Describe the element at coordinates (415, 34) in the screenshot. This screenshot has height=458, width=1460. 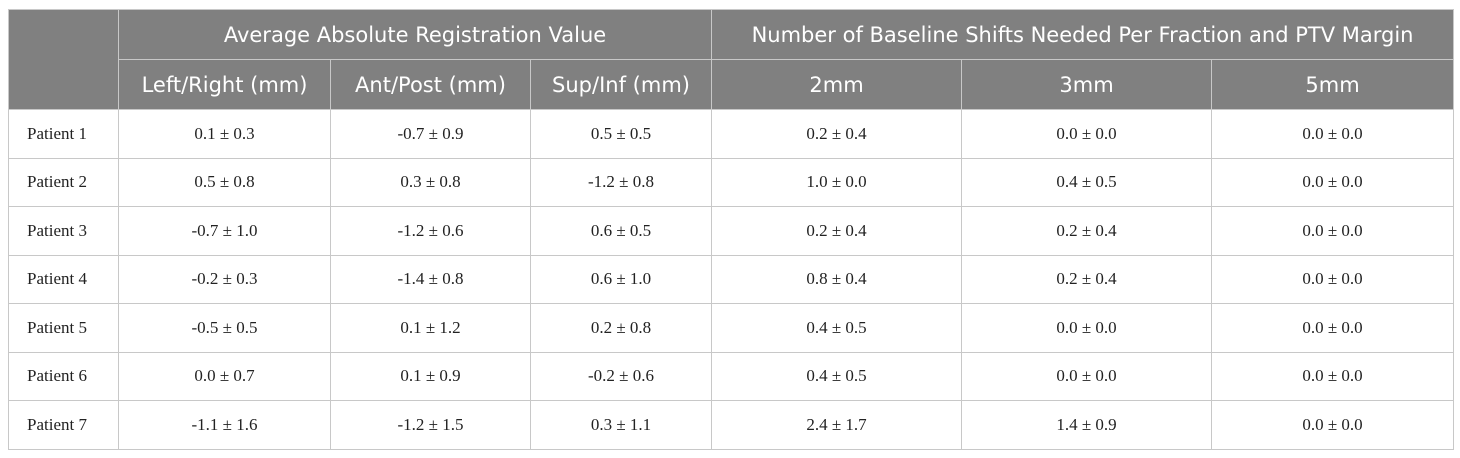
I see `group-header: Average Absolute Registration Value` at that location.